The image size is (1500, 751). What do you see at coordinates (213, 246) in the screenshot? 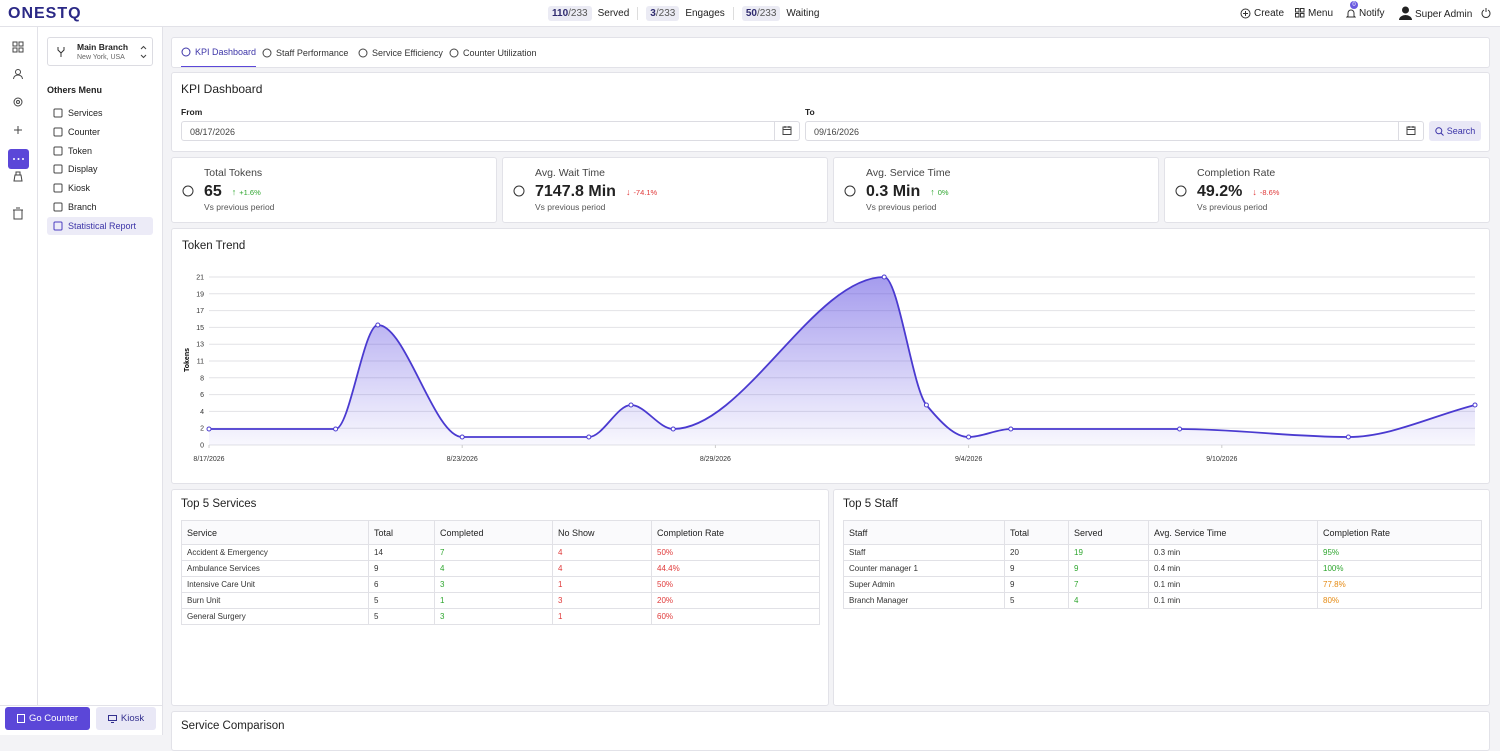
I see `chart-title: Token Trend` at bounding box center [213, 246].